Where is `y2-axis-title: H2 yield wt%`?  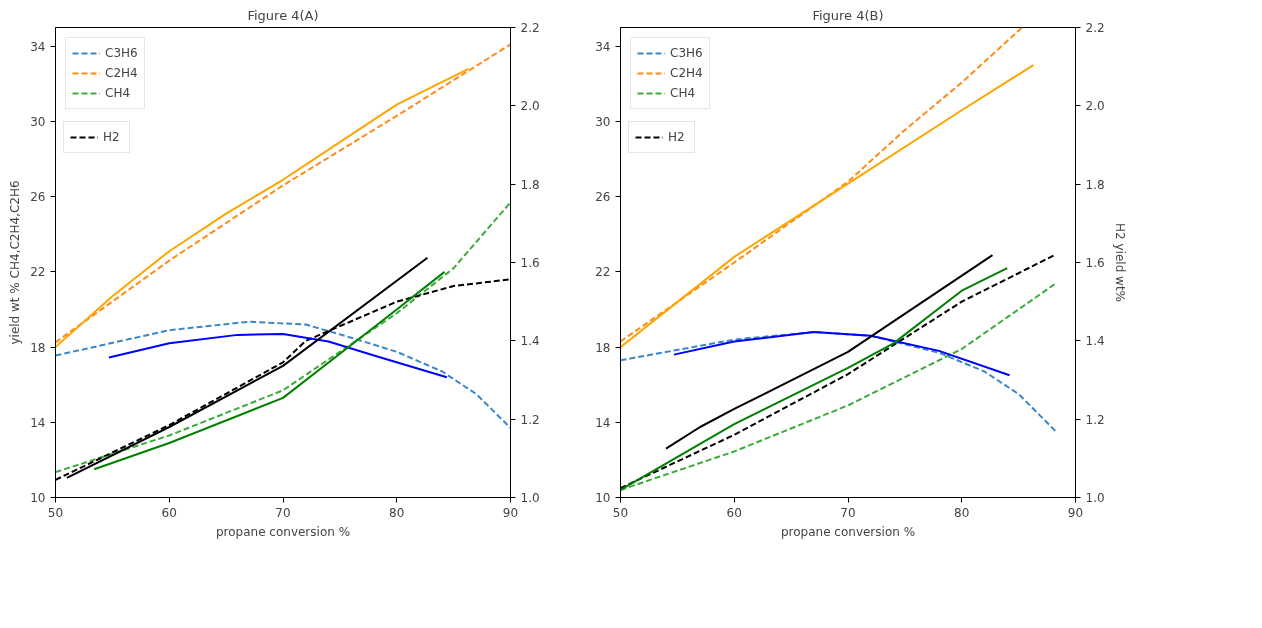
y2-axis-title: H2 yield wt% is located at coordinates (1119, 262).